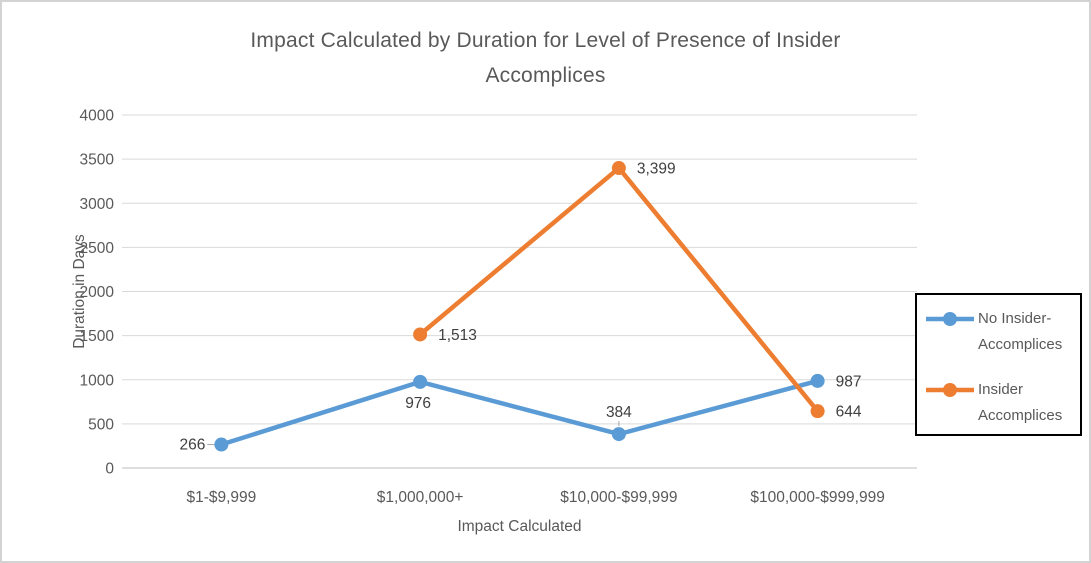 This screenshot has height=563, width=1091. Describe the element at coordinates (97, 248) in the screenshot. I see `y-tick-label: 2500` at that location.